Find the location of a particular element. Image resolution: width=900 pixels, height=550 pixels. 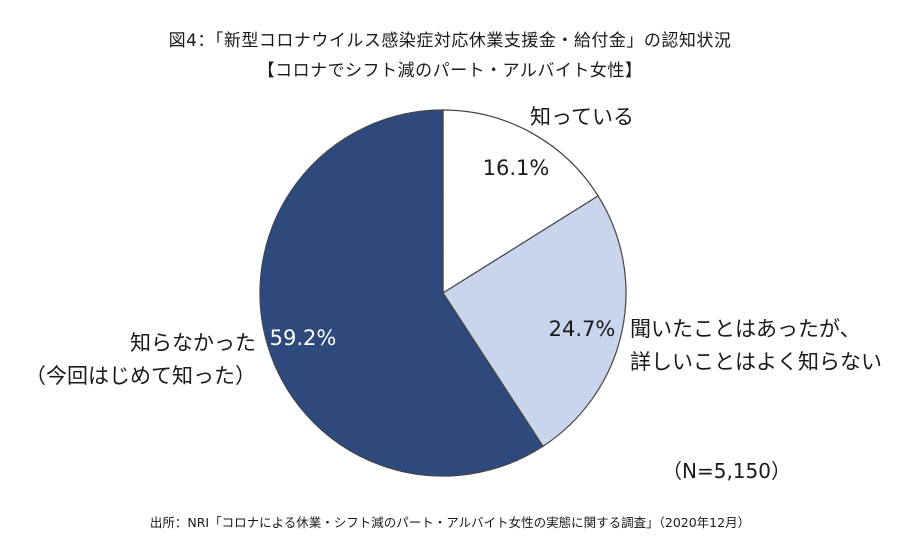

slice-known-value-label: 16.1% is located at coordinates (516, 168).